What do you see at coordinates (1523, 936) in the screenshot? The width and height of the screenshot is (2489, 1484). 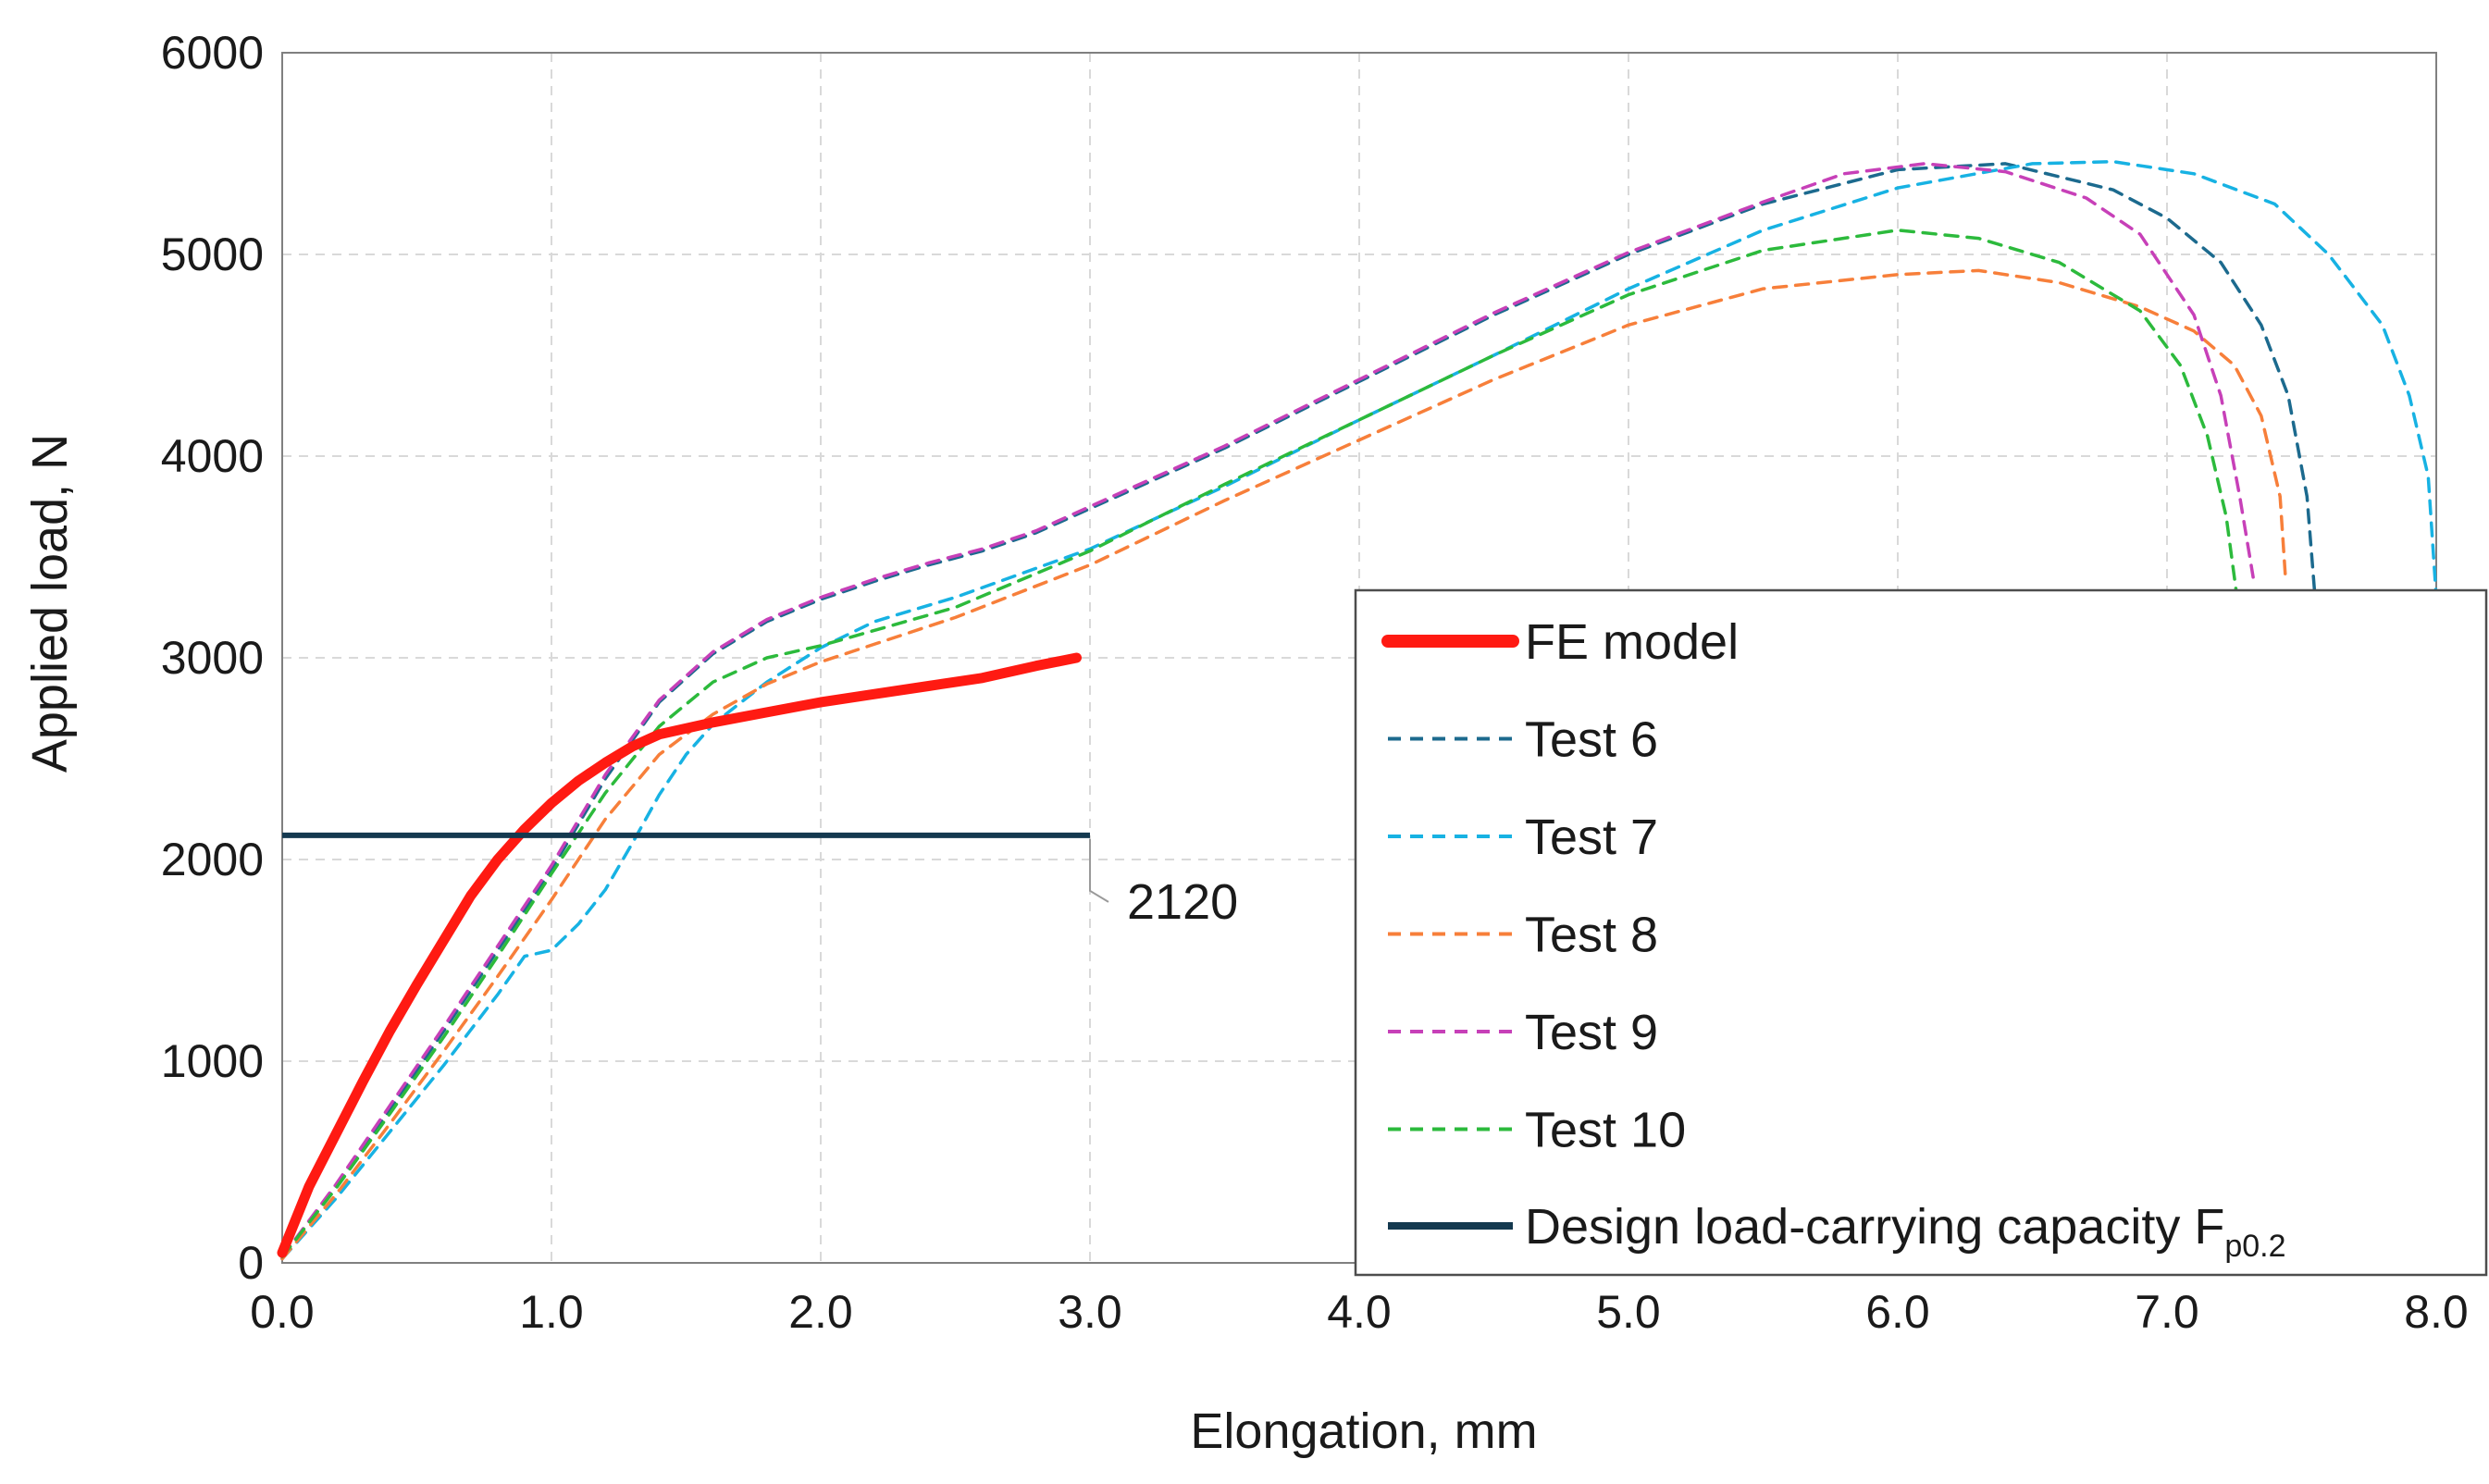 I see `legend-entry-test-8: Test 8` at bounding box center [1523, 936].